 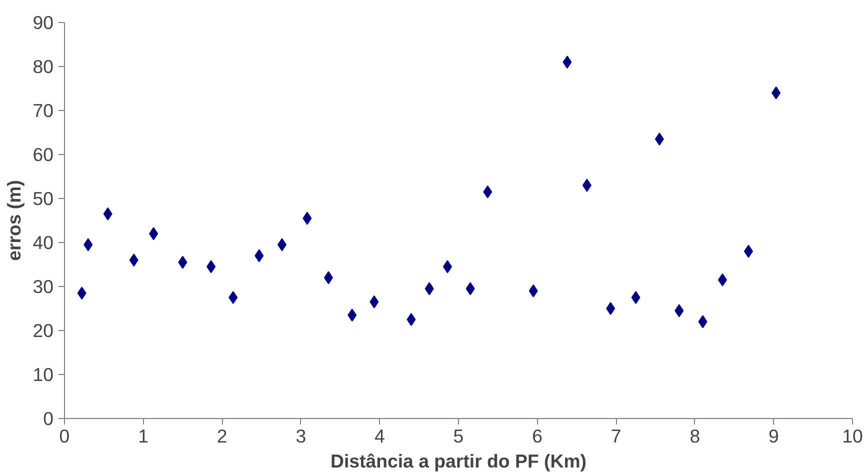 I want to click on x-tick-label: 7, so click(x=616, y=436).